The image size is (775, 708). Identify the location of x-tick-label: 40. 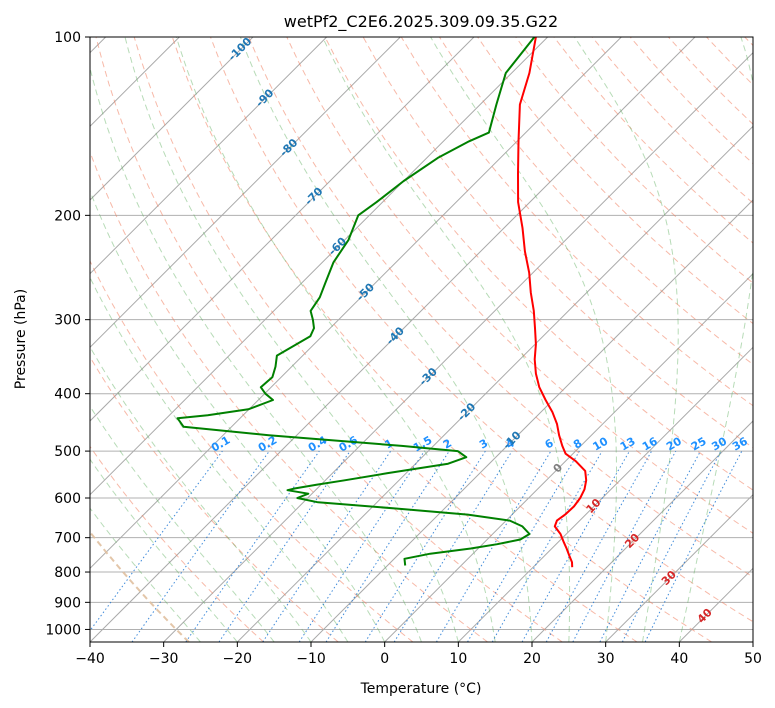
(679, 659).